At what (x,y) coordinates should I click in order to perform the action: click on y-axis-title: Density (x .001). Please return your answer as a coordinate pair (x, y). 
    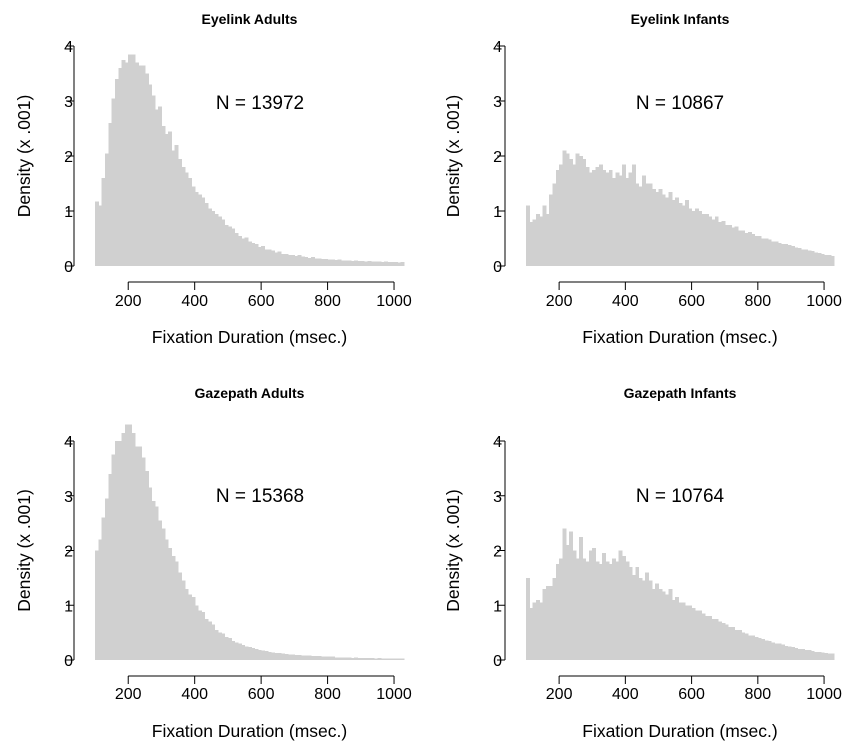
    Looking at the image, I should click on (24, 550).